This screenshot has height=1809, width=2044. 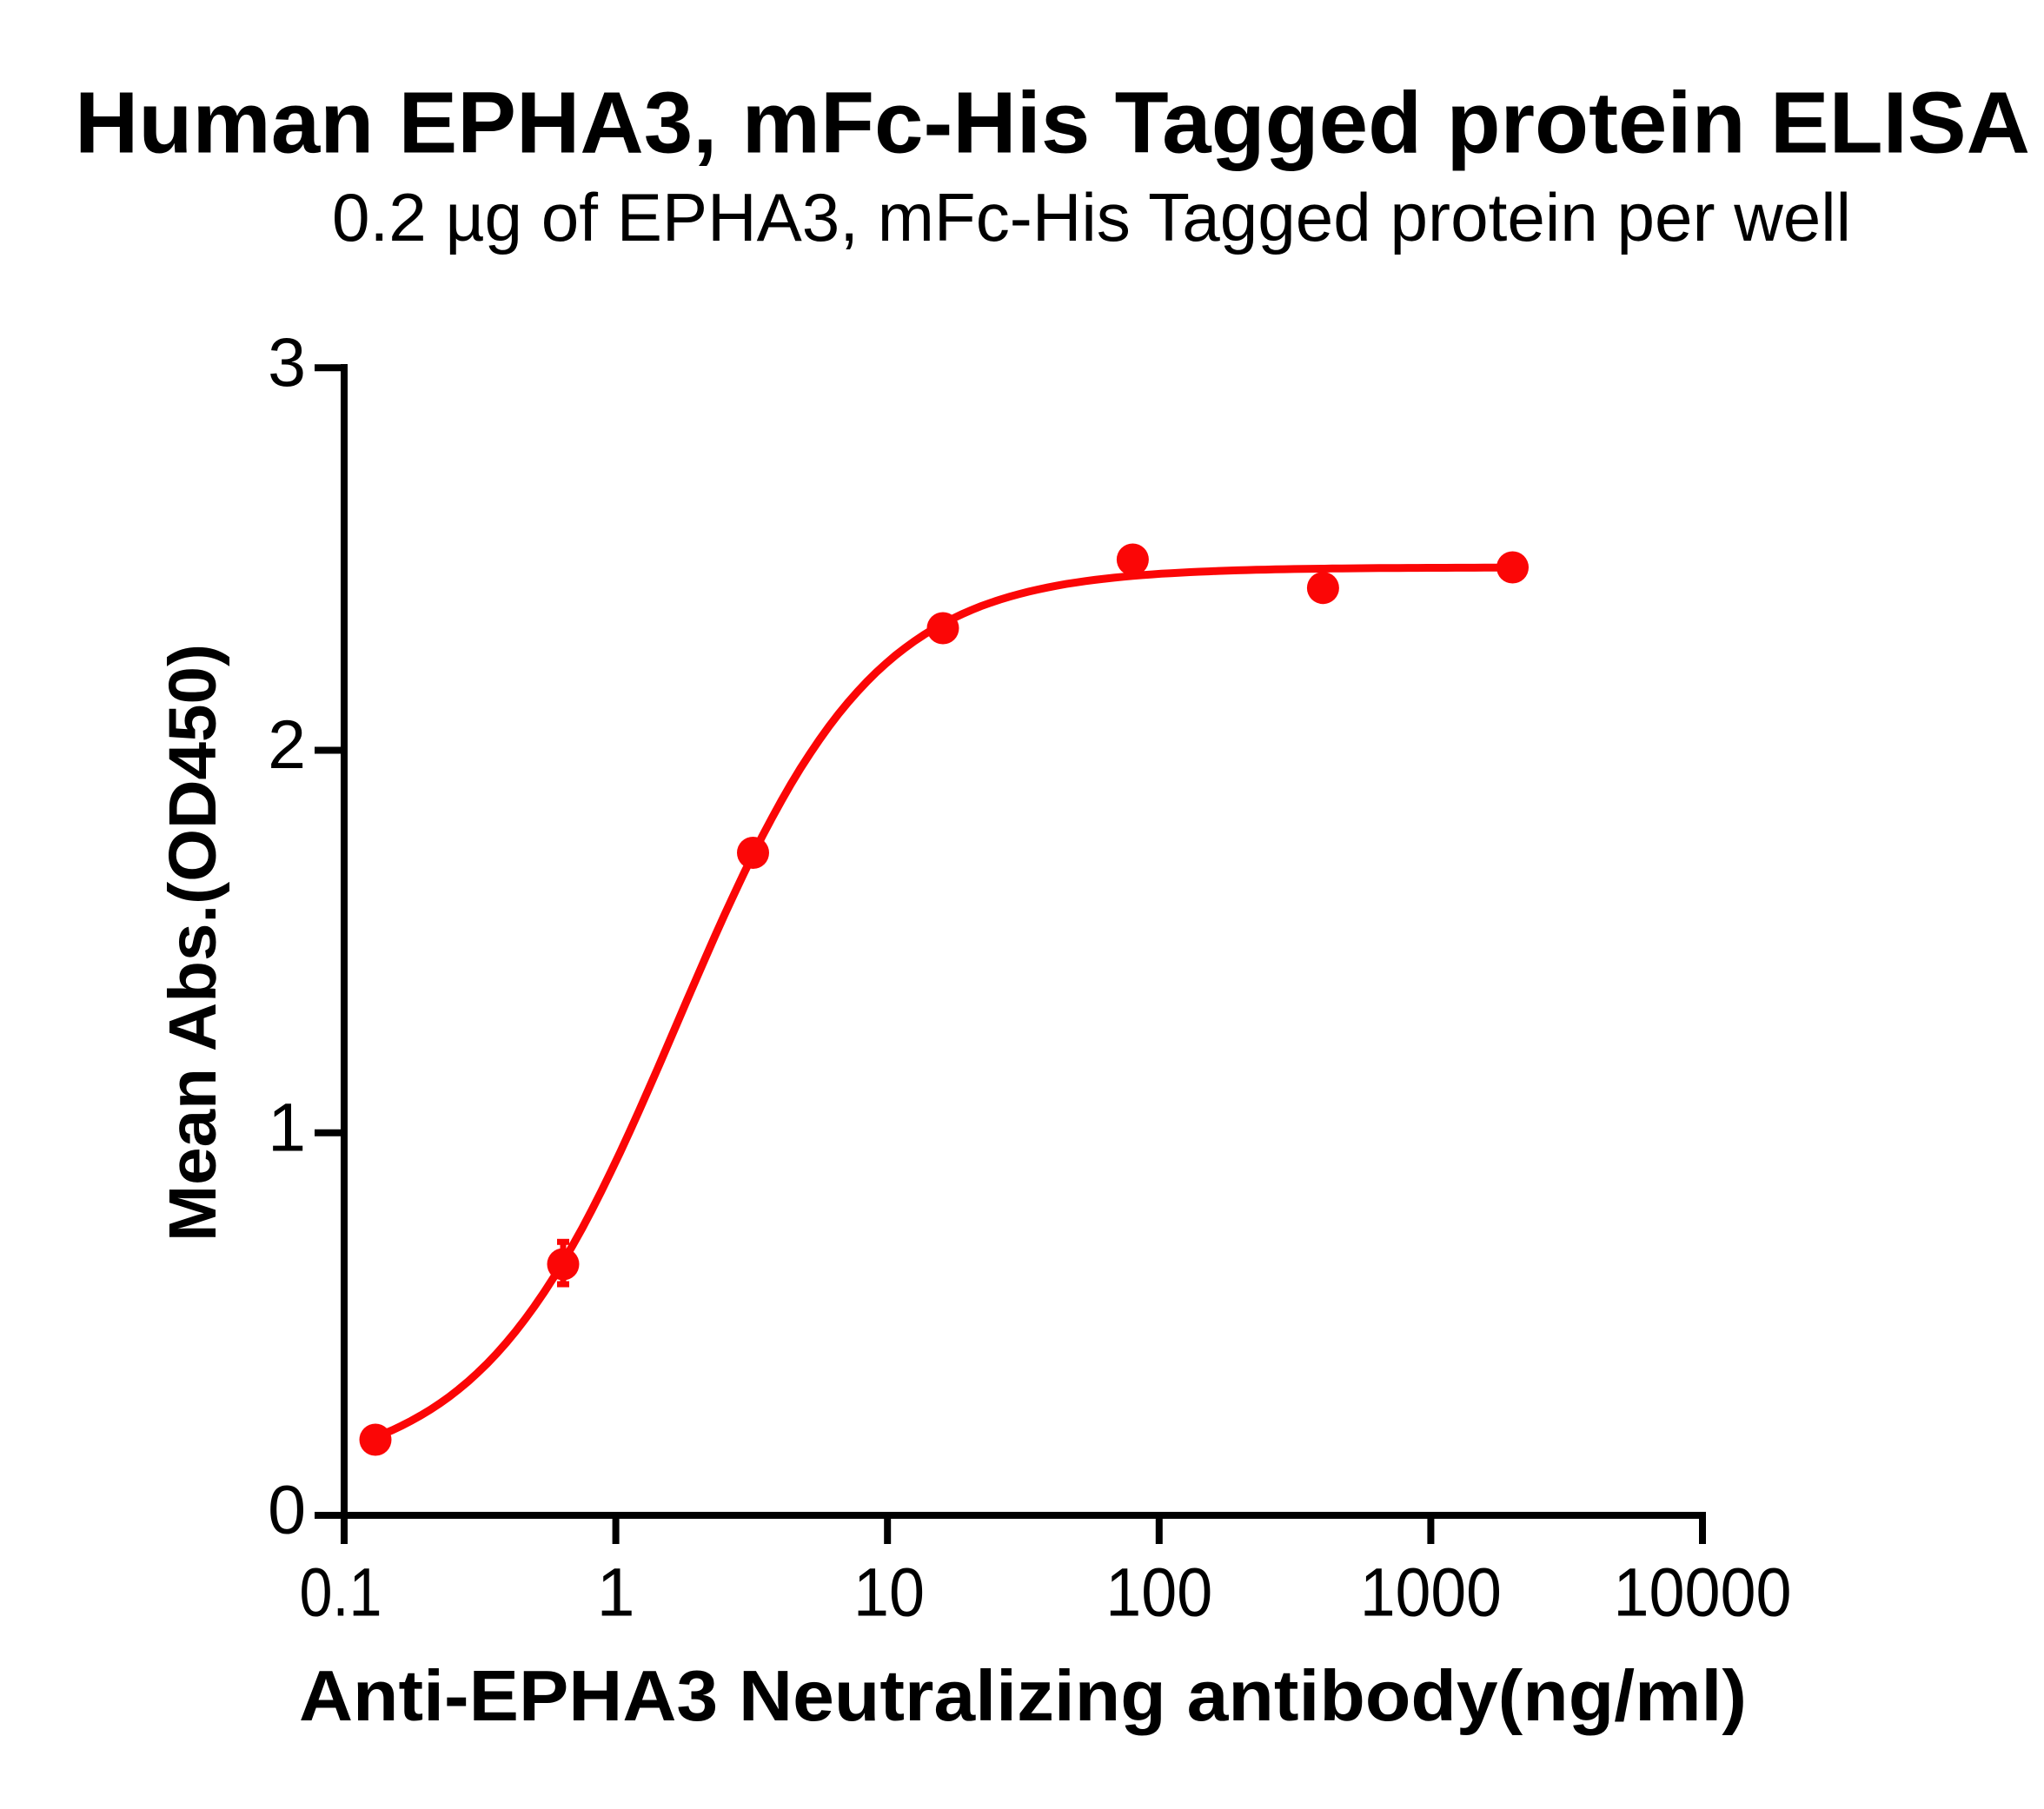 What do you see at coordinates (1703, 1593) in the screenshot?
I see `svg-text: 10000` at bounding box center [1703, 1593].